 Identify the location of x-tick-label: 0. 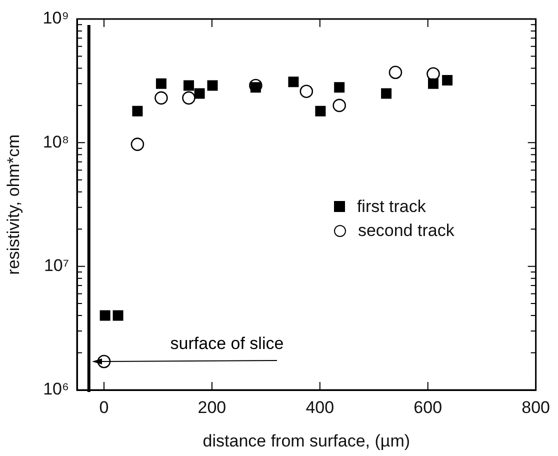
(104, 407).